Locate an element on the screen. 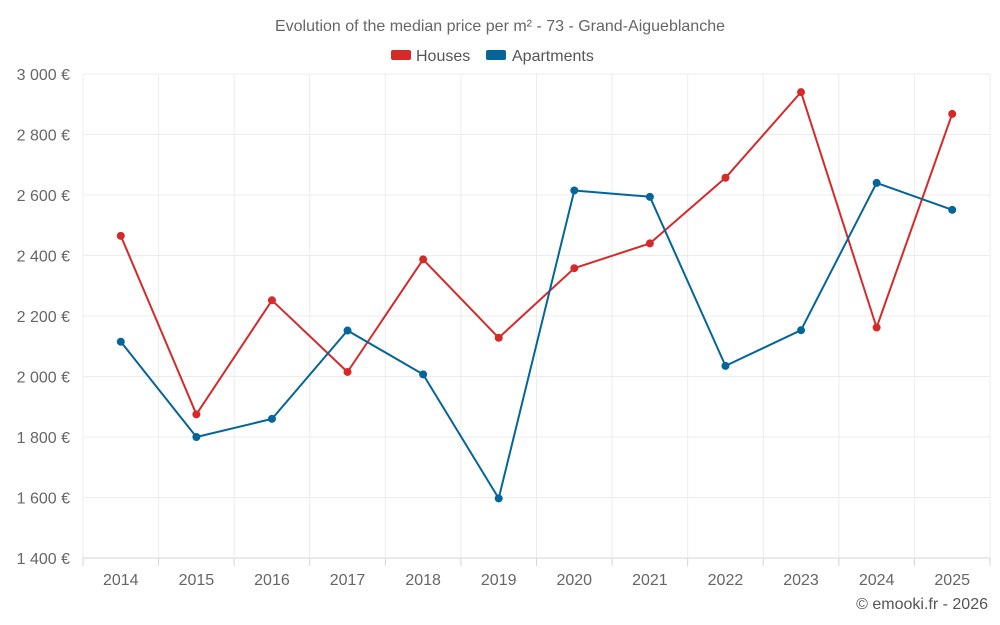  data-point-apartments-2023 is located at coordinates (801, 330).